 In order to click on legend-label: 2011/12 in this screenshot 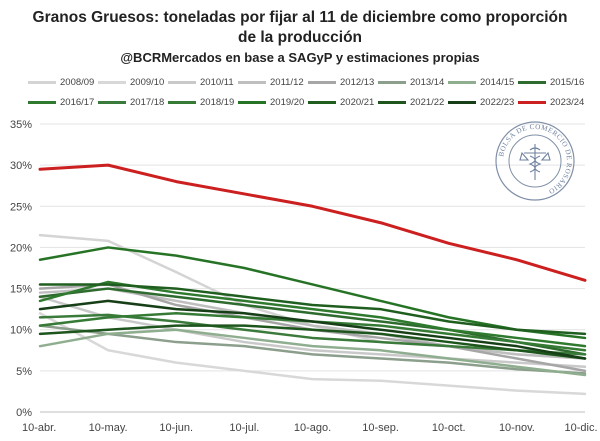, I will do `click(287, 82)`.